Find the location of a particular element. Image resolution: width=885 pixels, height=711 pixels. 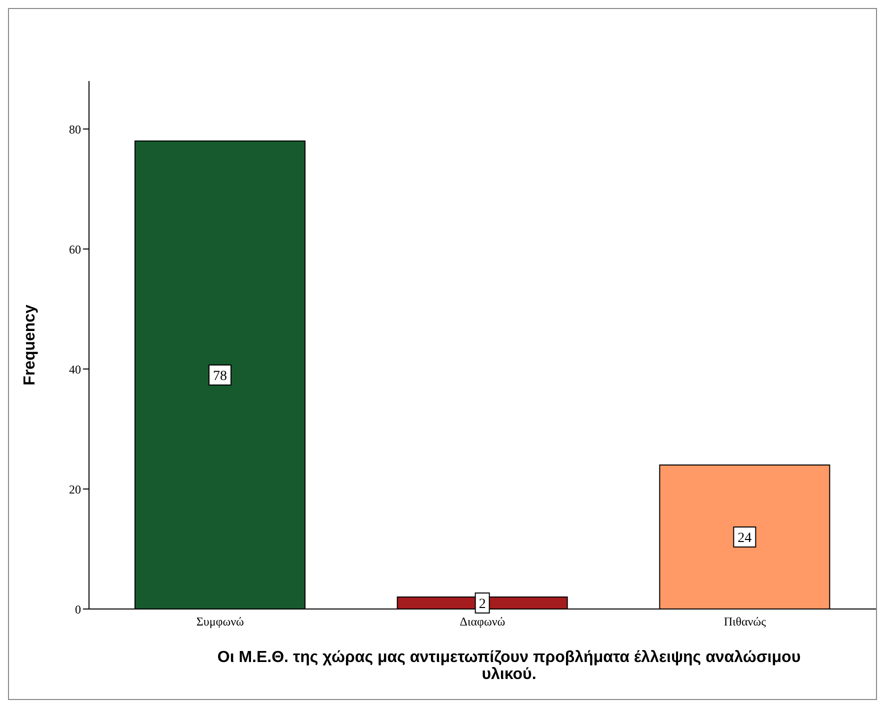

data-label: 24 is located at coordinates (745, 538).